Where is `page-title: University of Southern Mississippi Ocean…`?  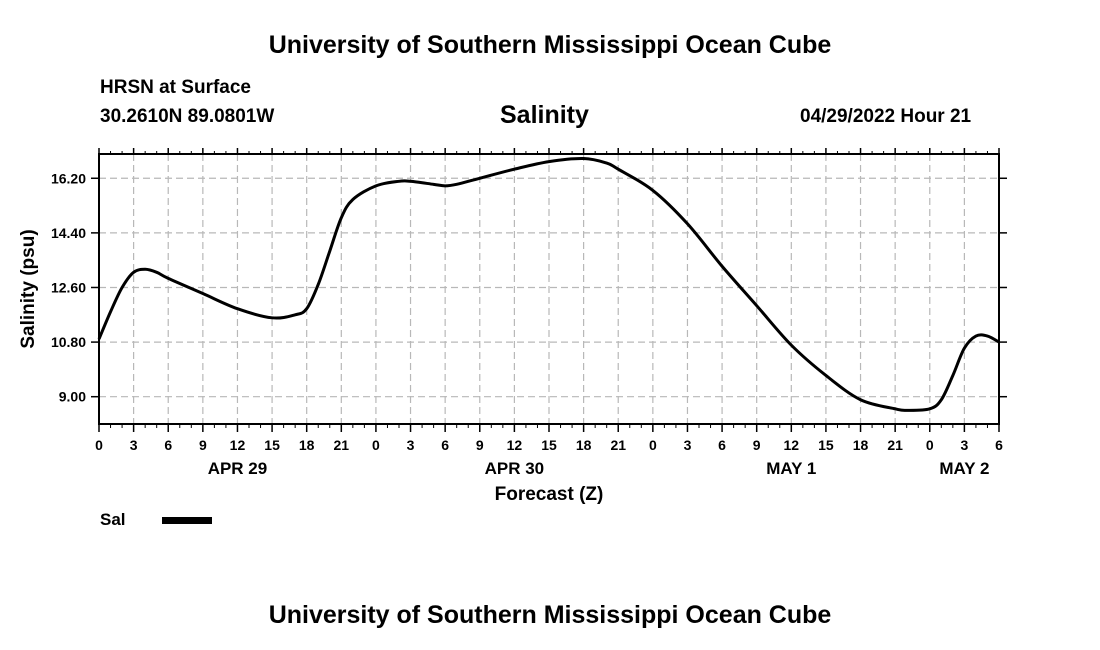
page-title: University of Southern Mississippi Ocean… is located at coordinates (550, 45).